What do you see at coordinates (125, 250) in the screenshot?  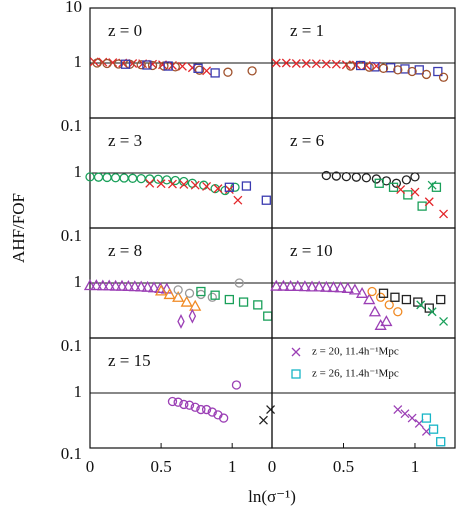 I see `panel-label: z = 8` at bounding box center [125, 250].